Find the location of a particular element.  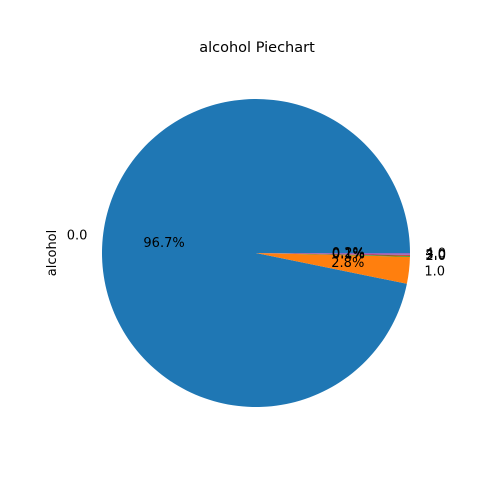

category-label: 1.0 is located at coordinates (434, 272).